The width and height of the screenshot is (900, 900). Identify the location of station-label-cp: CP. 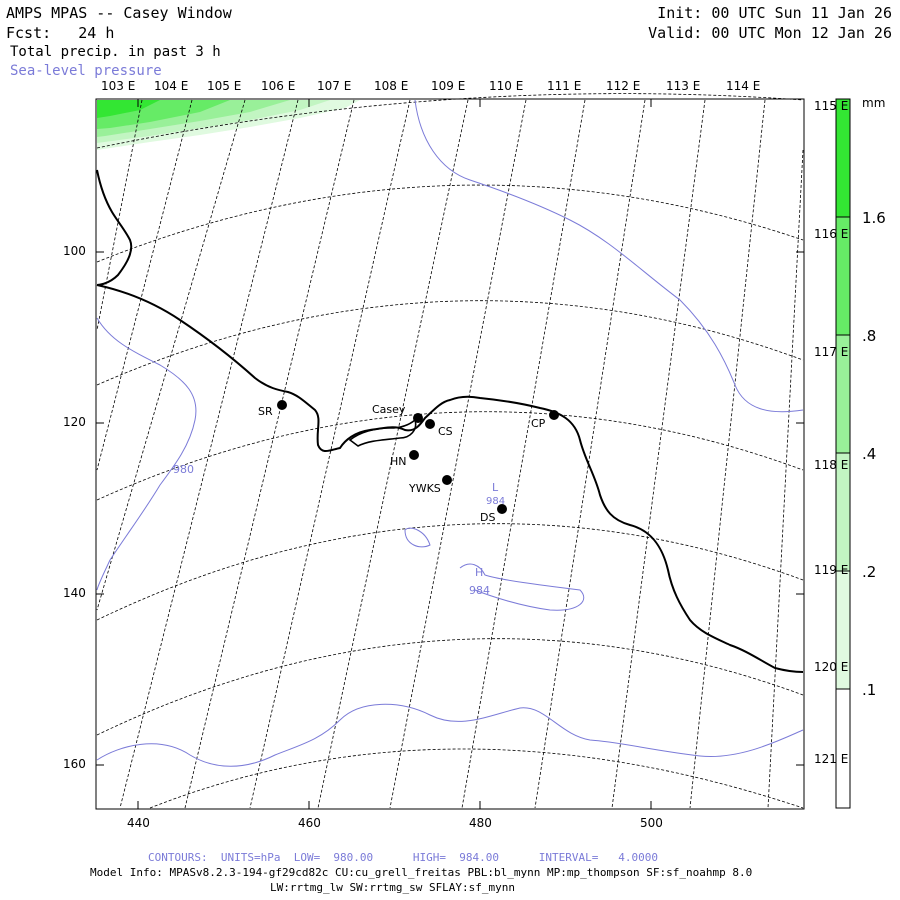
(538, 423).